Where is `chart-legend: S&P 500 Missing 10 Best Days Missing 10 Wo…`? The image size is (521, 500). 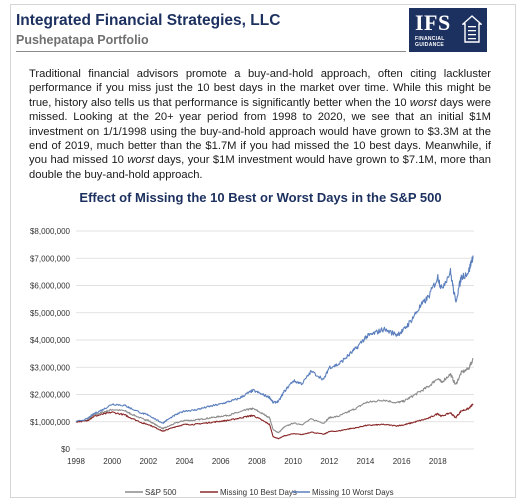 chart-legend: S&P 500 Missing 10 Best Days Missing 10 Wo… is located at coordinates (259, 492).